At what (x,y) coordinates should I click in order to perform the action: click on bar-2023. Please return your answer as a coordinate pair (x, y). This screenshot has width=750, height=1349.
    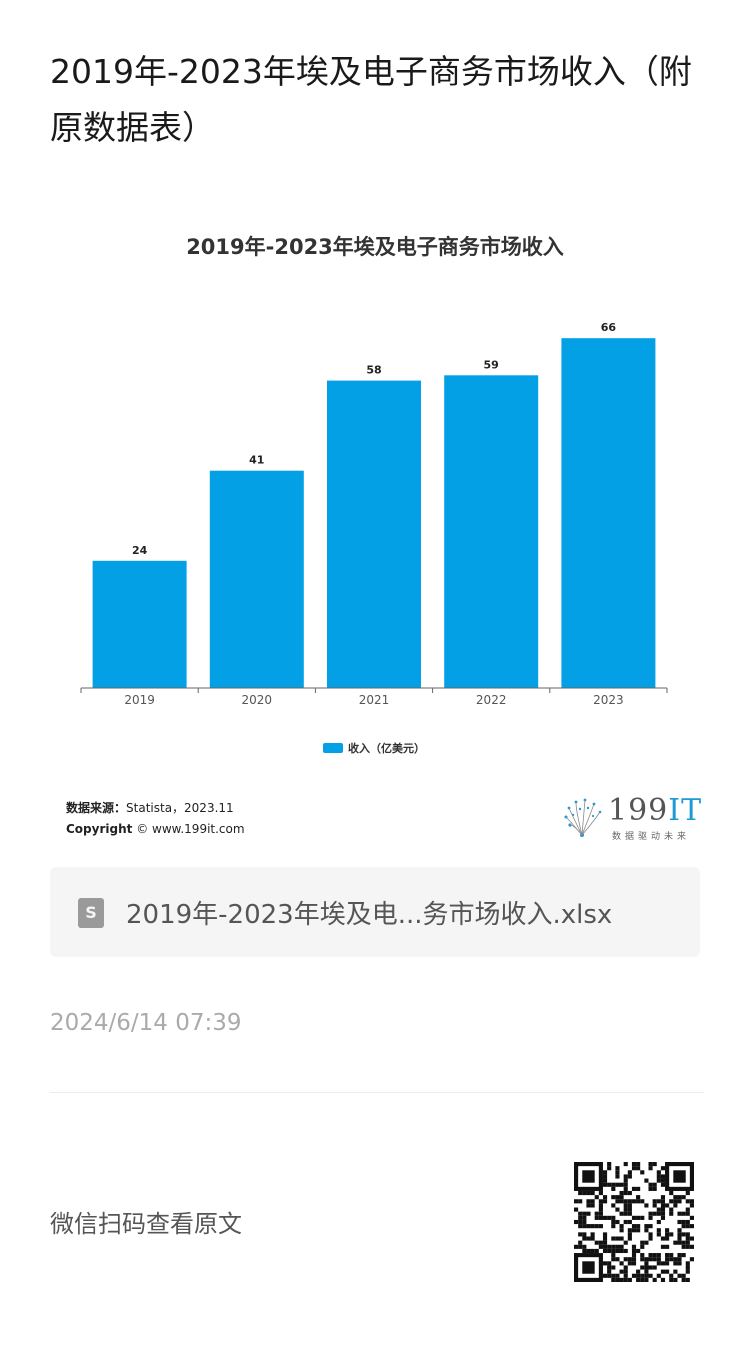
    Looking at the image, I should click on (608, 513).